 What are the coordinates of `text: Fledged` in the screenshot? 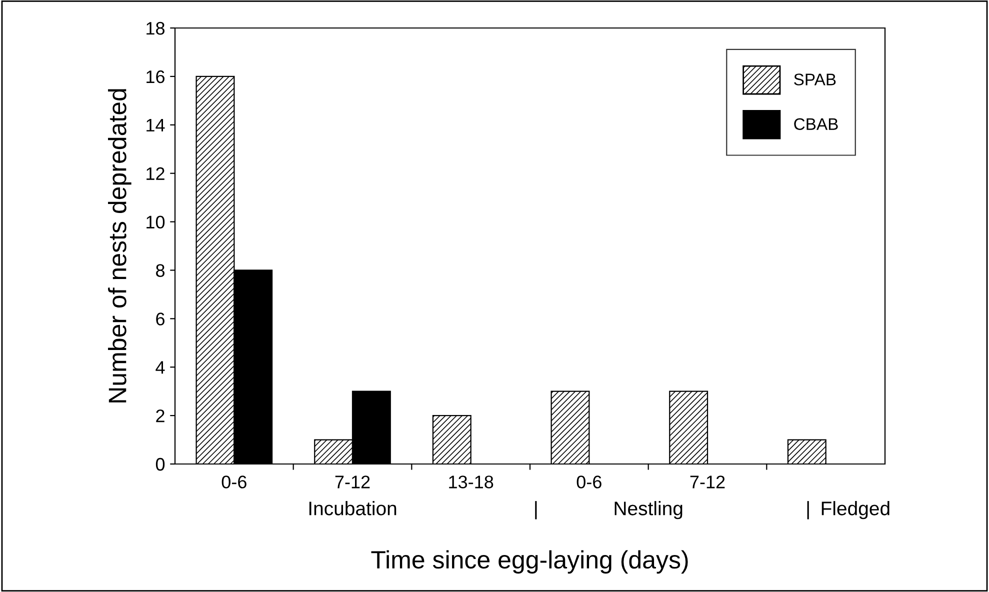 It's located at (856, 510).